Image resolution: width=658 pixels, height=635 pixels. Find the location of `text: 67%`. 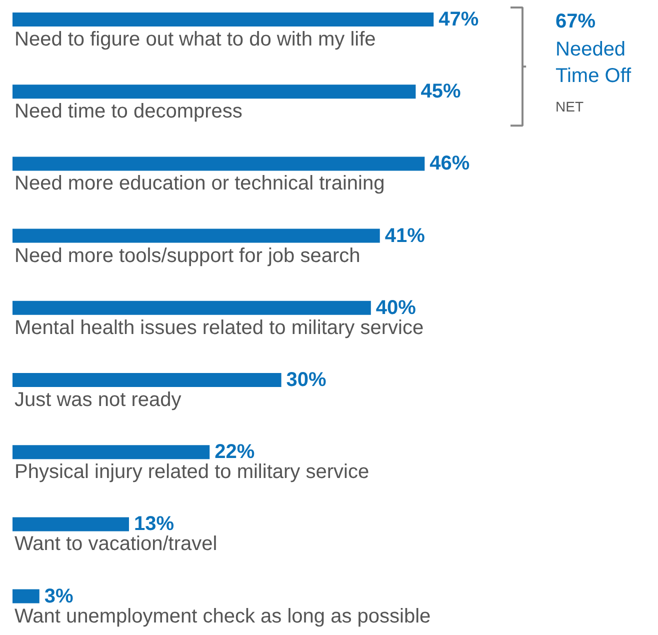

text: 67% is located at coordinates (576, 21).